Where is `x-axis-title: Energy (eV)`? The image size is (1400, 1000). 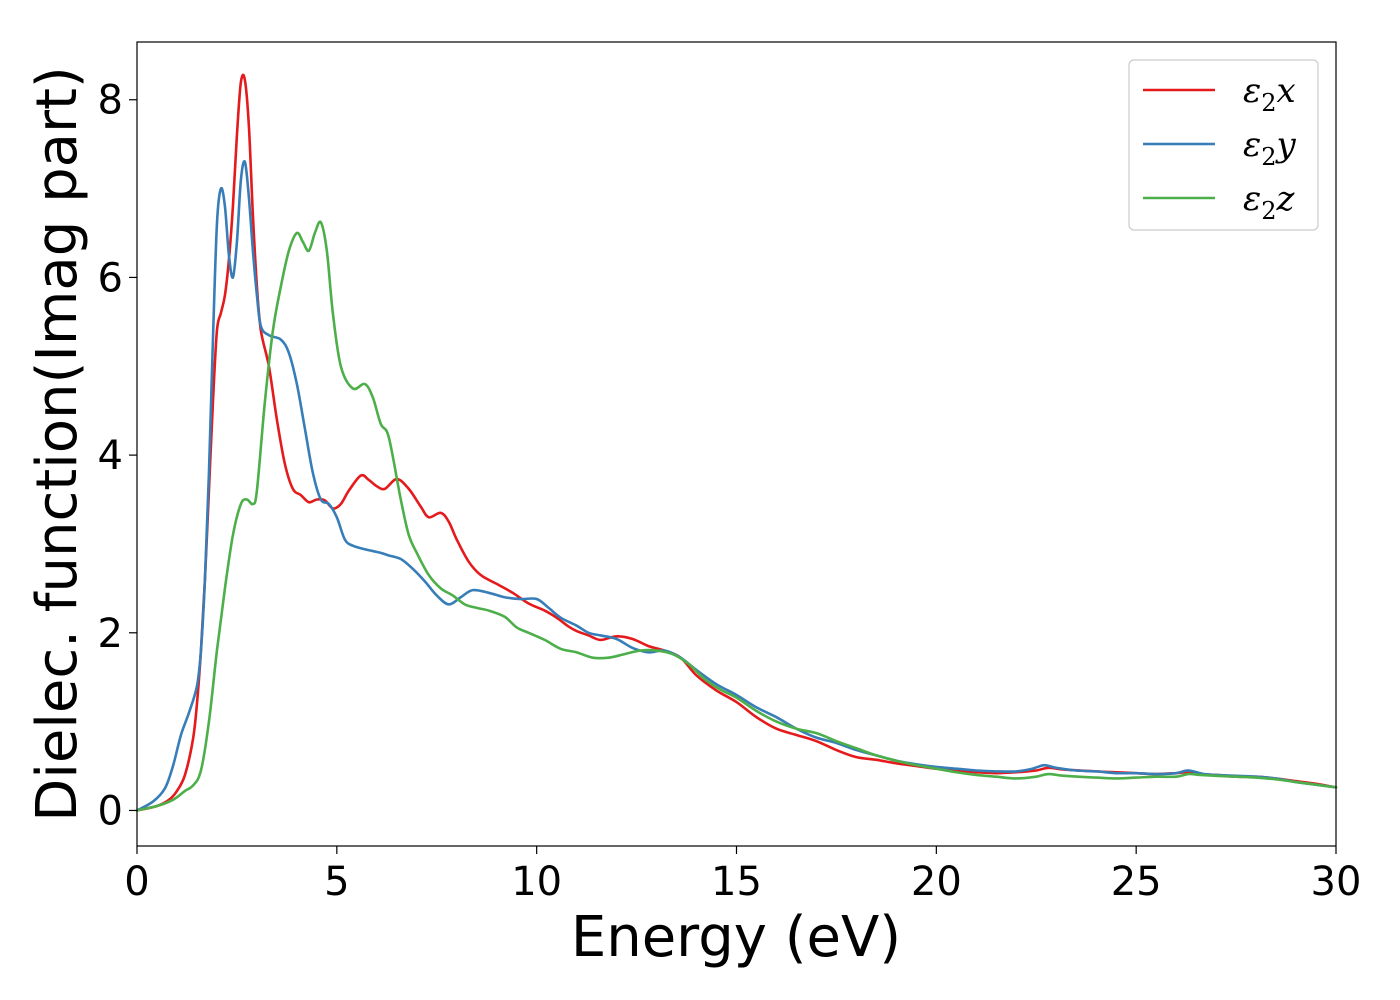 x-axis-title: Energy (eV) is located at coordinates (736, 937).